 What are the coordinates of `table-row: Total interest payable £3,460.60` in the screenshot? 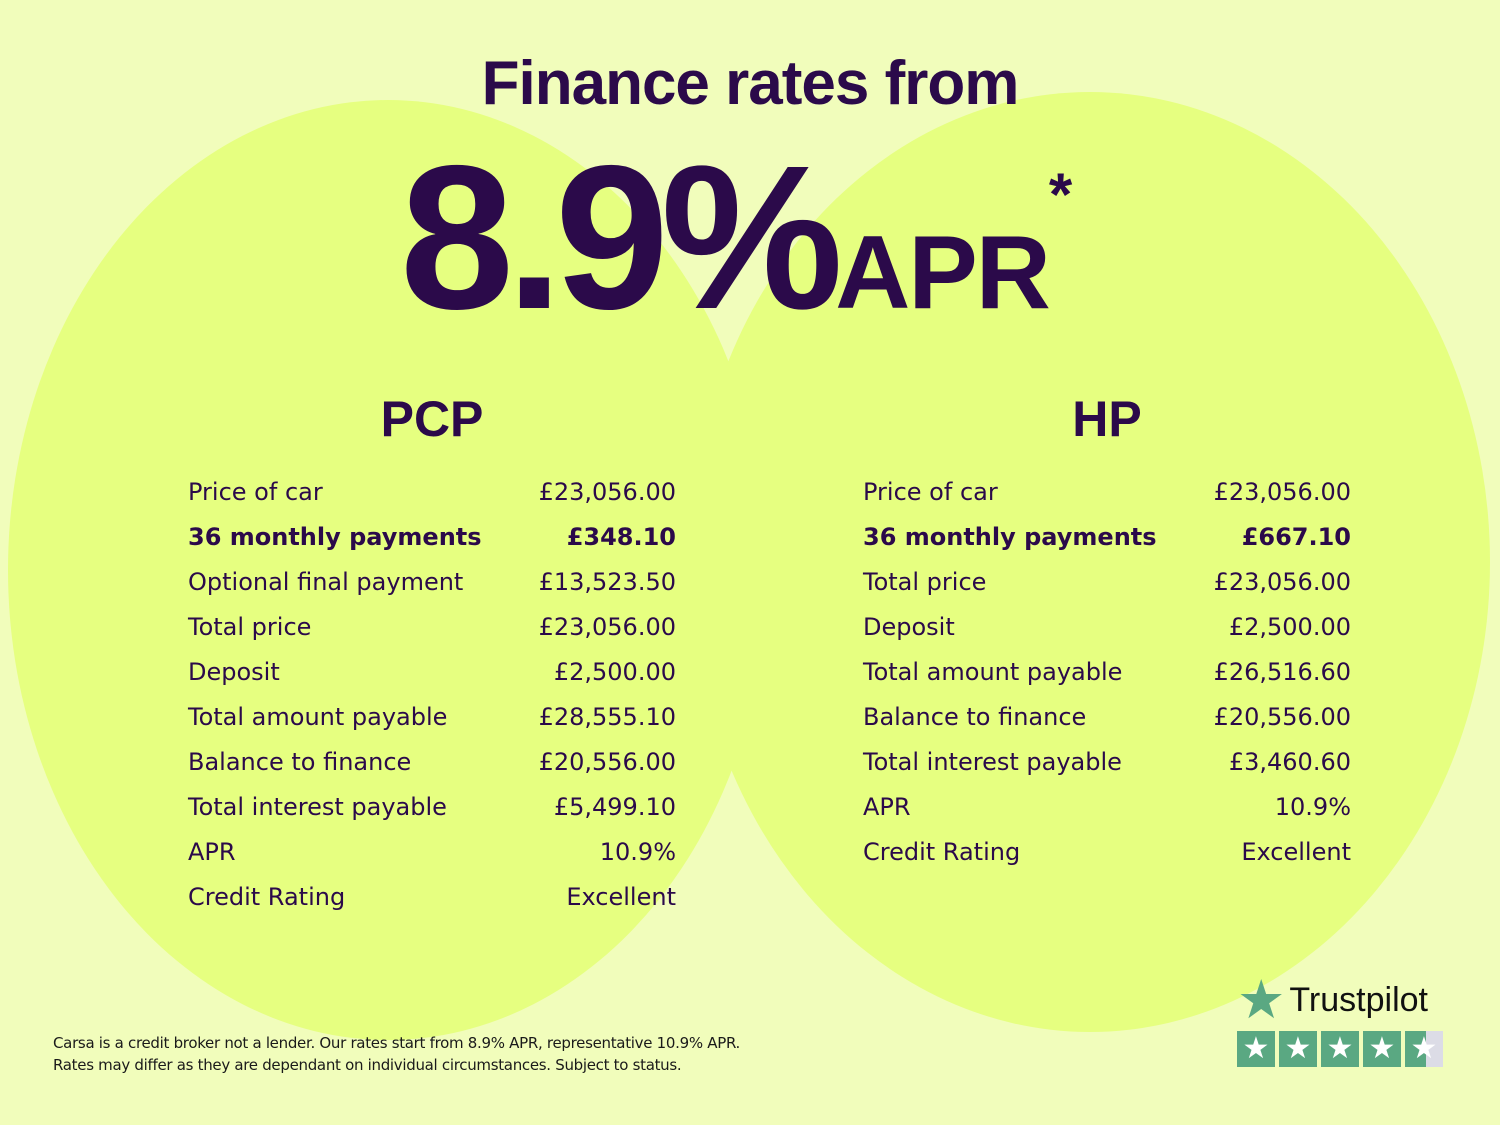 It's located at (1107, 762).